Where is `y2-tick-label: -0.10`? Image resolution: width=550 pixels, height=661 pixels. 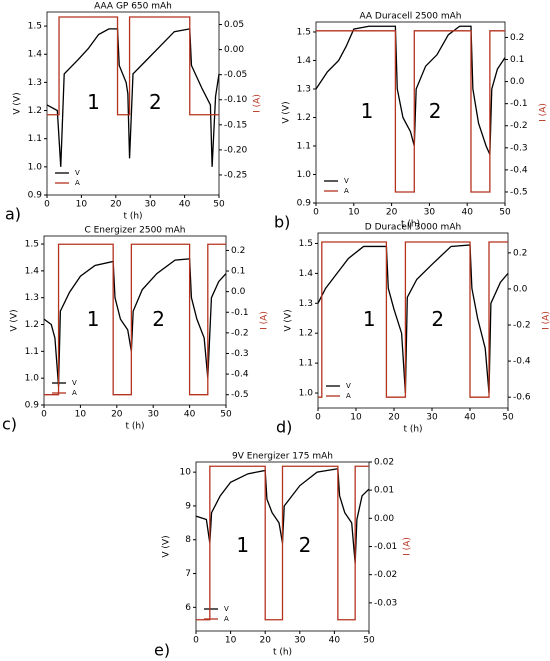
y2-tick-label: -0.10 is located at coordinates (236, 100).